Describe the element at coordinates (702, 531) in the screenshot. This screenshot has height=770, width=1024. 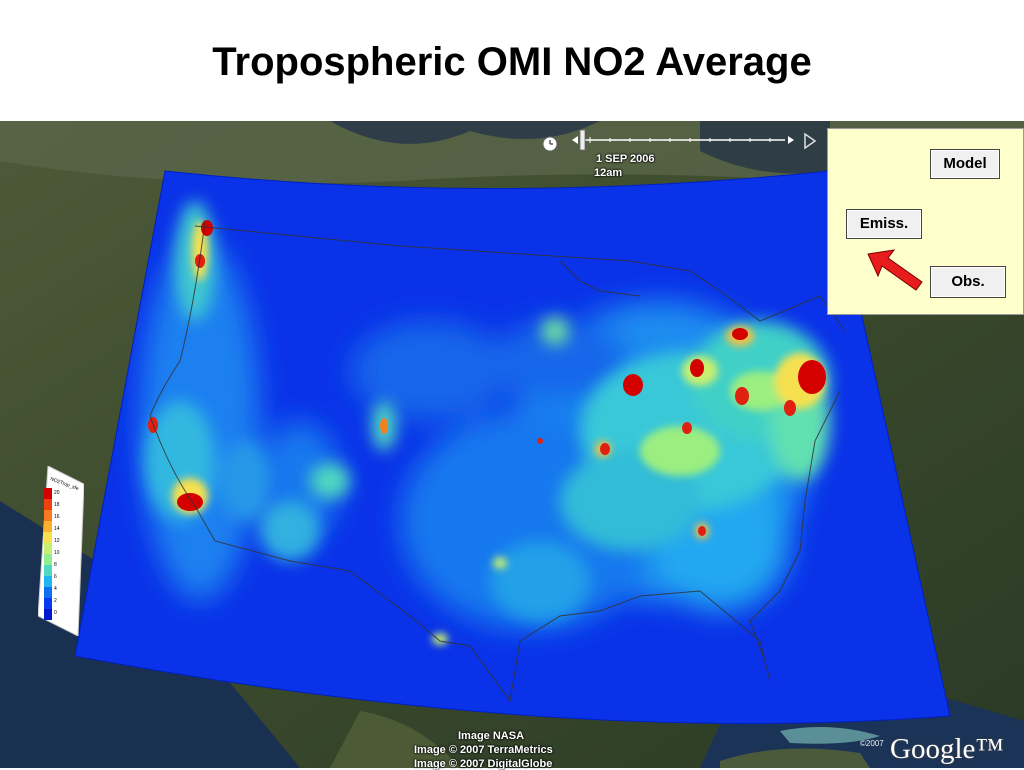
I see `hotspot-atlanta` at that location.